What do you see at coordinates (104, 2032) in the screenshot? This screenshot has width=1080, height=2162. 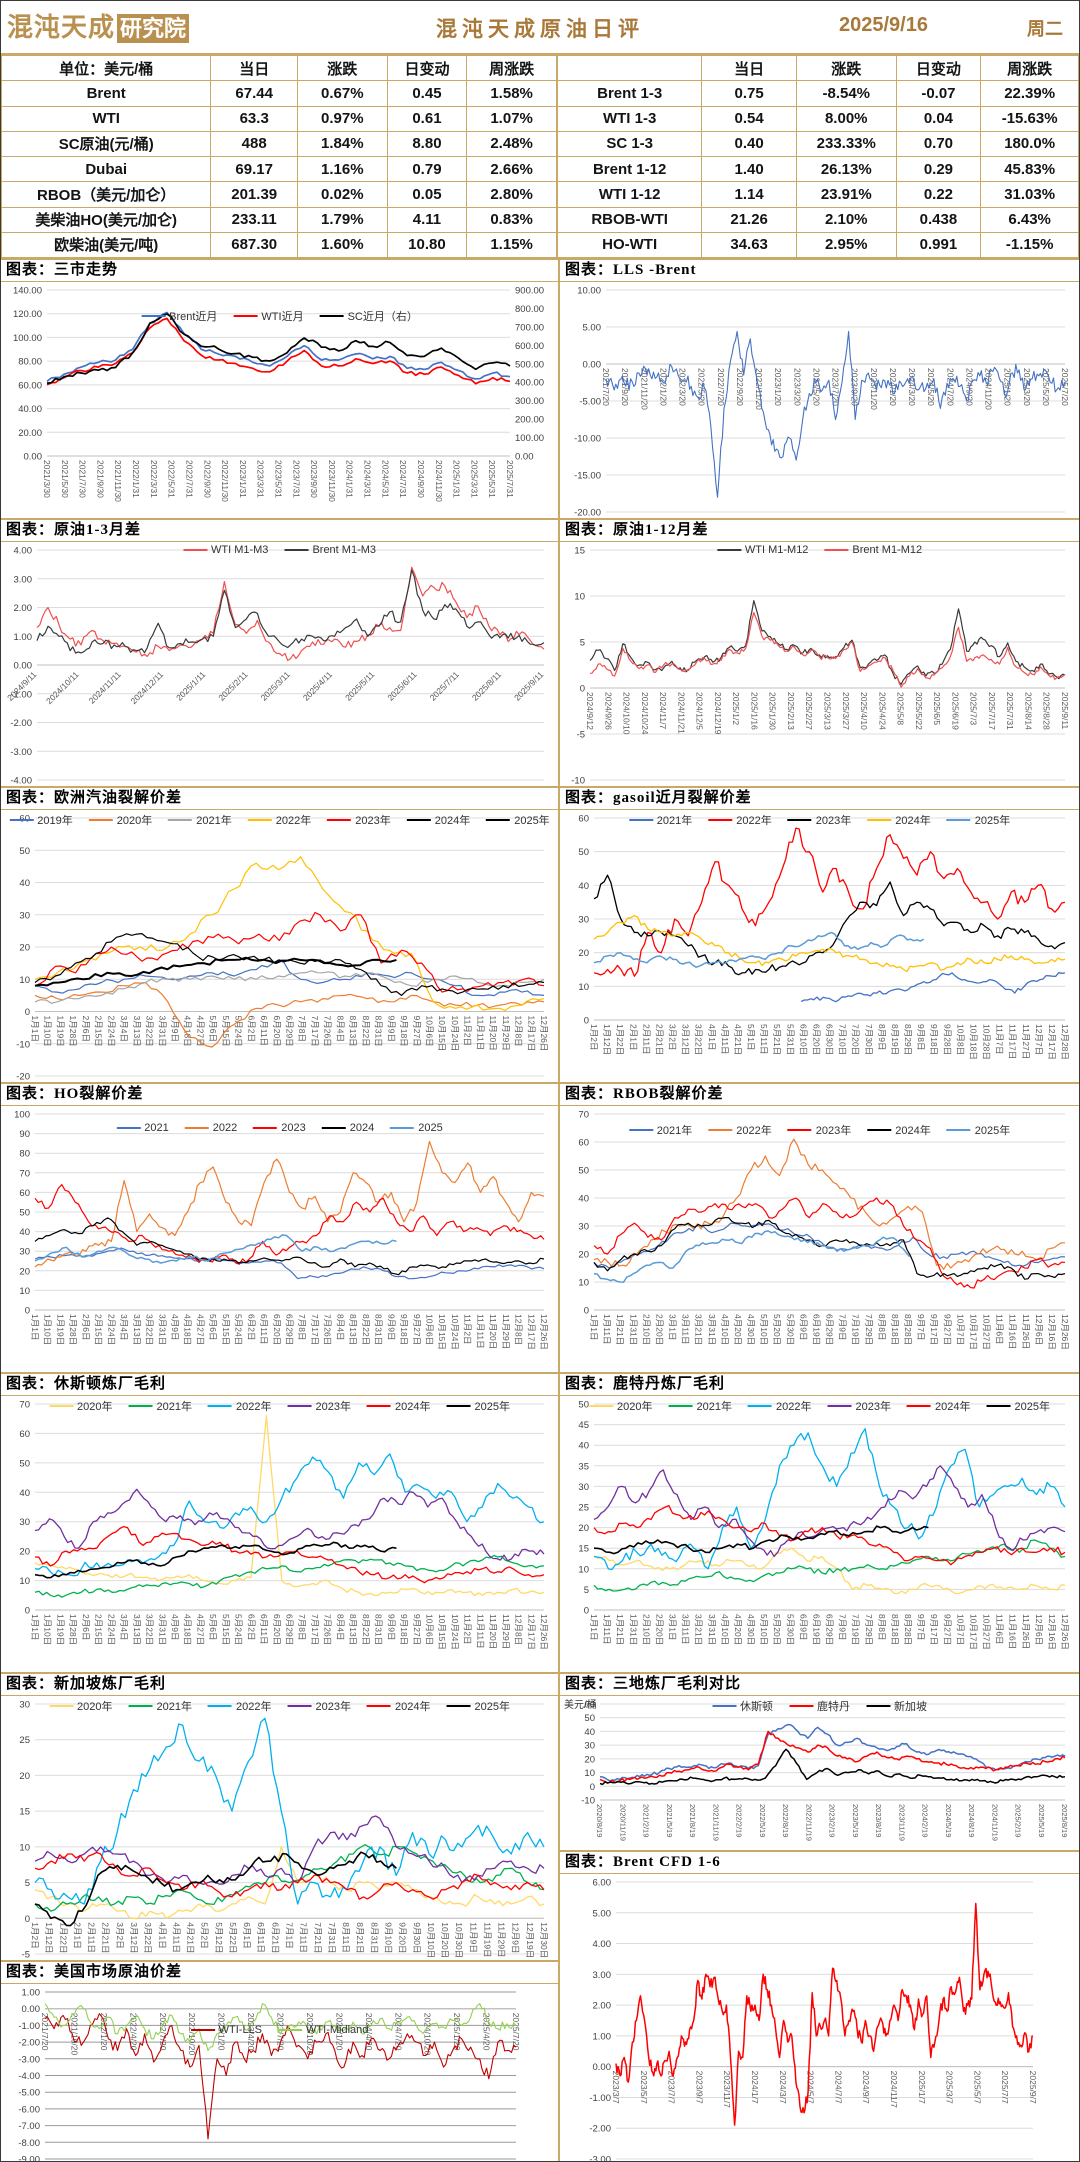 I see `svg-text: 2022/1/20` at bounding box center [104, 2032].